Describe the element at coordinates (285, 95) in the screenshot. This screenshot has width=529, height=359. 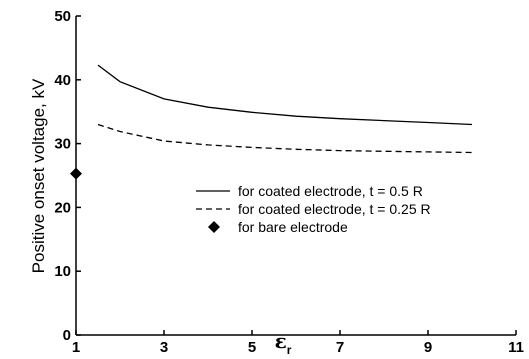
I see `series-line-t05` at that location.